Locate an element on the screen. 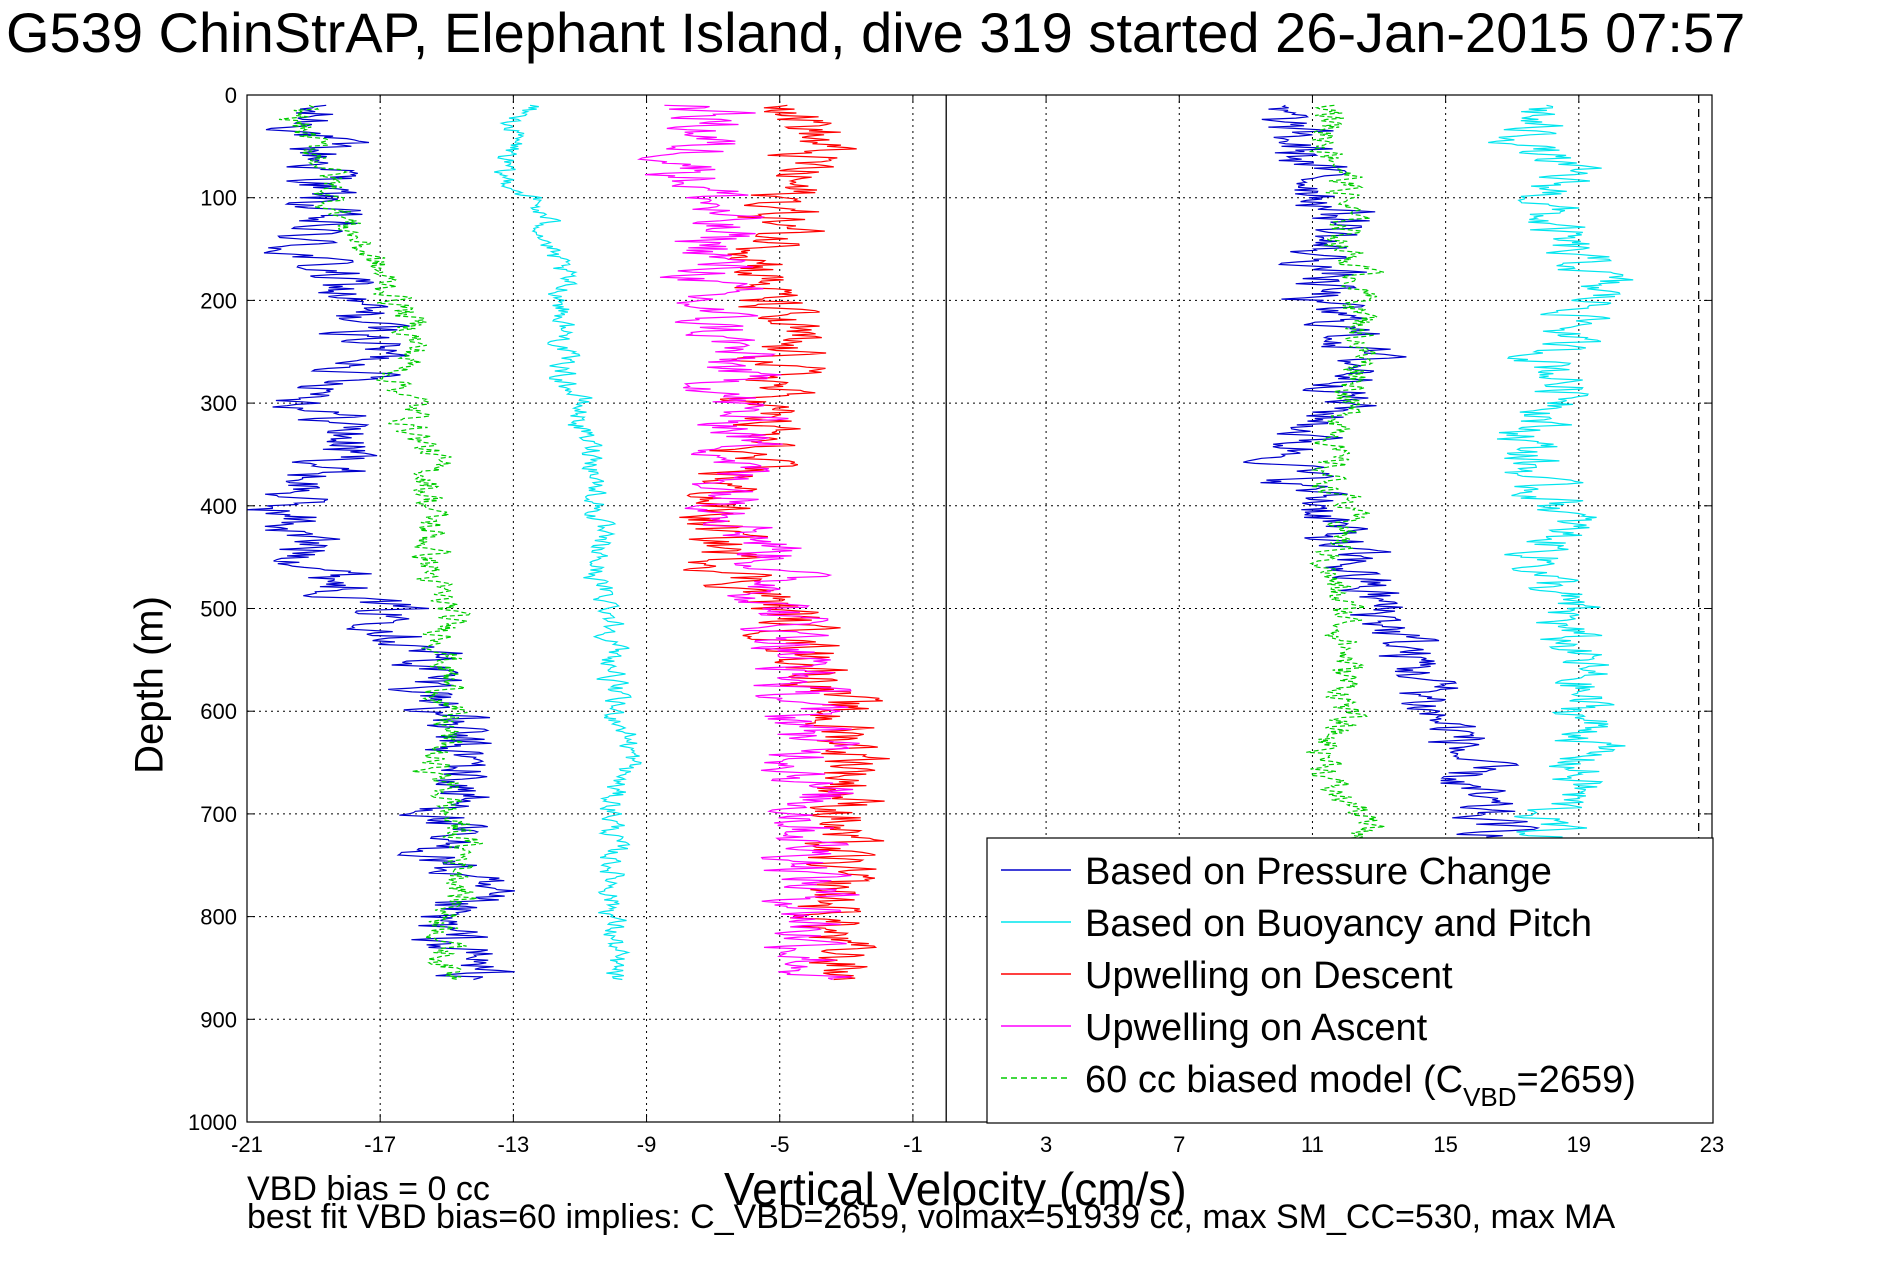 Image resolution: width=1891 pixels, height=1262 pixels. y-tick-label: 900 is located at coordinates (218, 1019).